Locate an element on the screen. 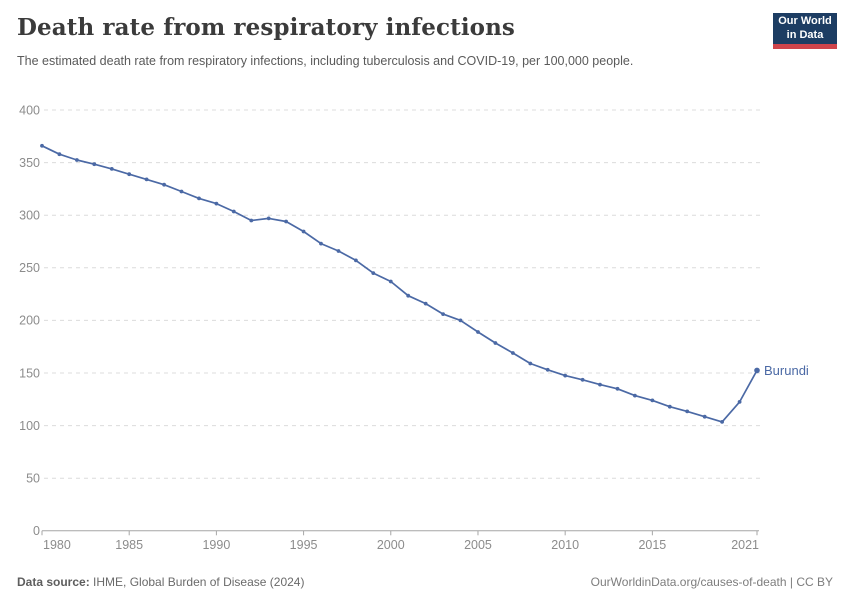  x-tick-label: 1980 is located at coordinates (57, 545).